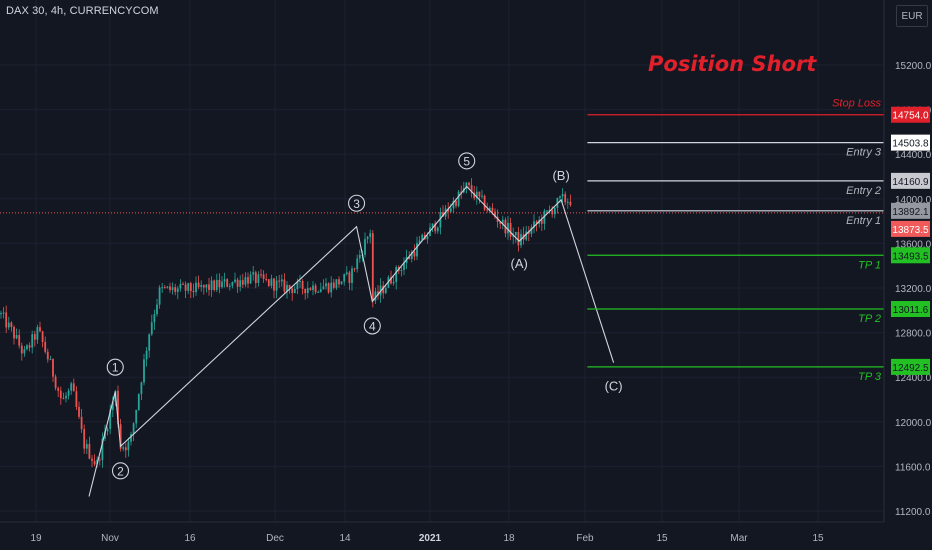 This screenshot has width=932, height=550. I want to click on current-price-label: 13873.5, so click(910, 230).